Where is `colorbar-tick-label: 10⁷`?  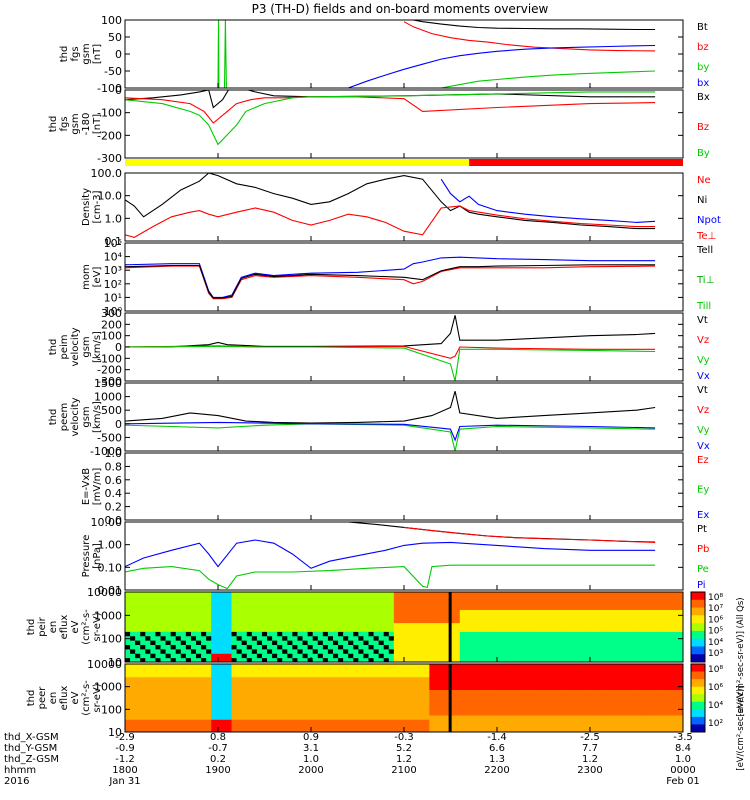
colorbar-tick-label: 10⁷ is located at coordinates (715, 609).